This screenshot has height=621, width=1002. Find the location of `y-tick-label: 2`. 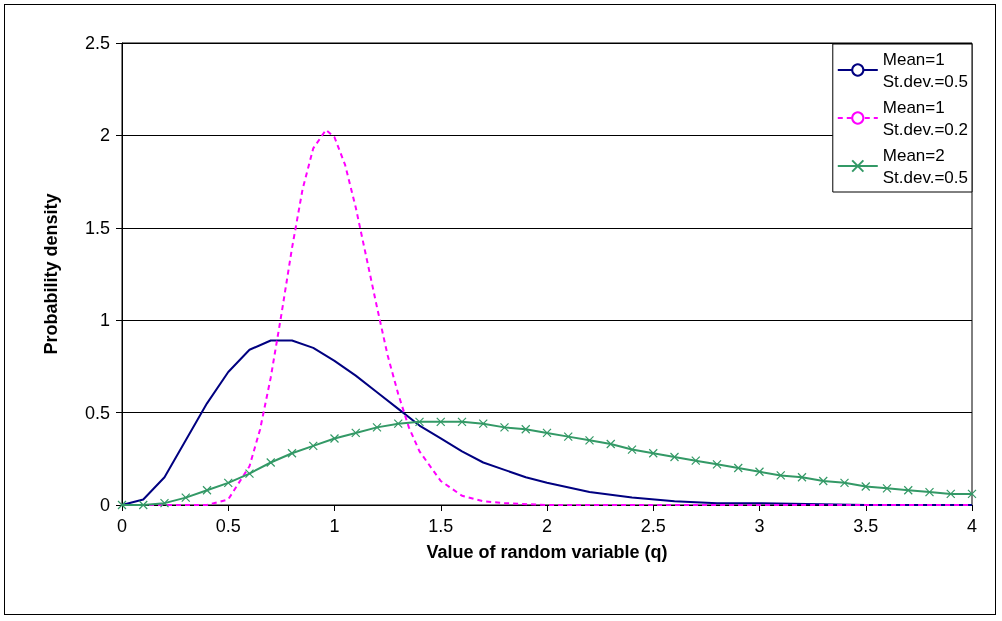

y-tick-label: 2 is located at coordinates (104, 135).